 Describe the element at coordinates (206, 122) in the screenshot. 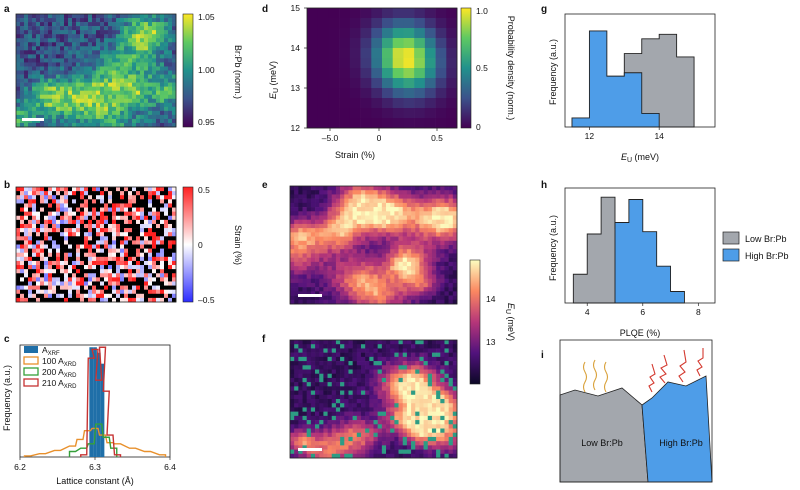

I see `panel-a-cb-tick-low: 0.95` at that location.